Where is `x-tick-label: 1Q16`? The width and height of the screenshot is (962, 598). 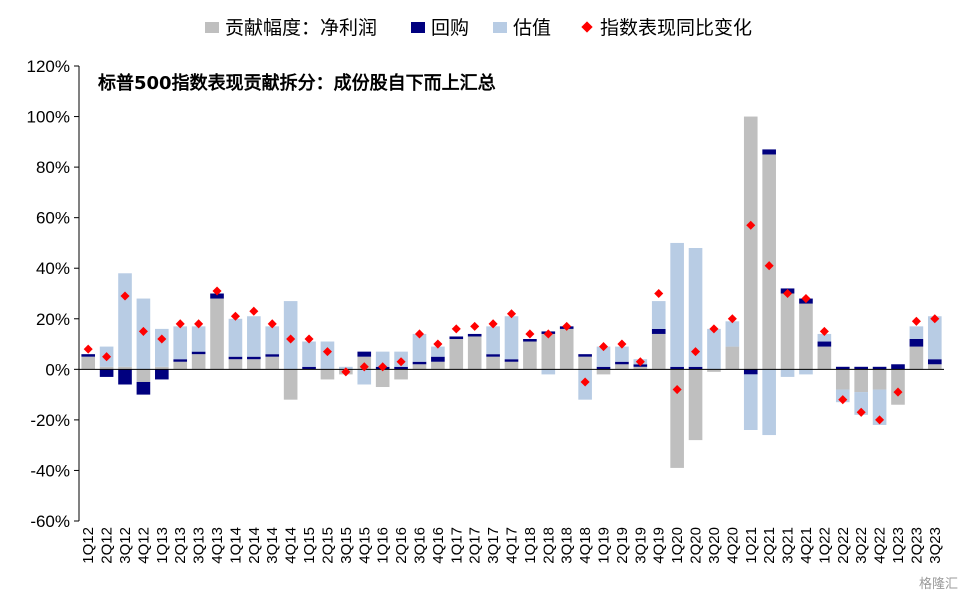
x-tick-label: 1Q16 is located at coordinates (383, 545).